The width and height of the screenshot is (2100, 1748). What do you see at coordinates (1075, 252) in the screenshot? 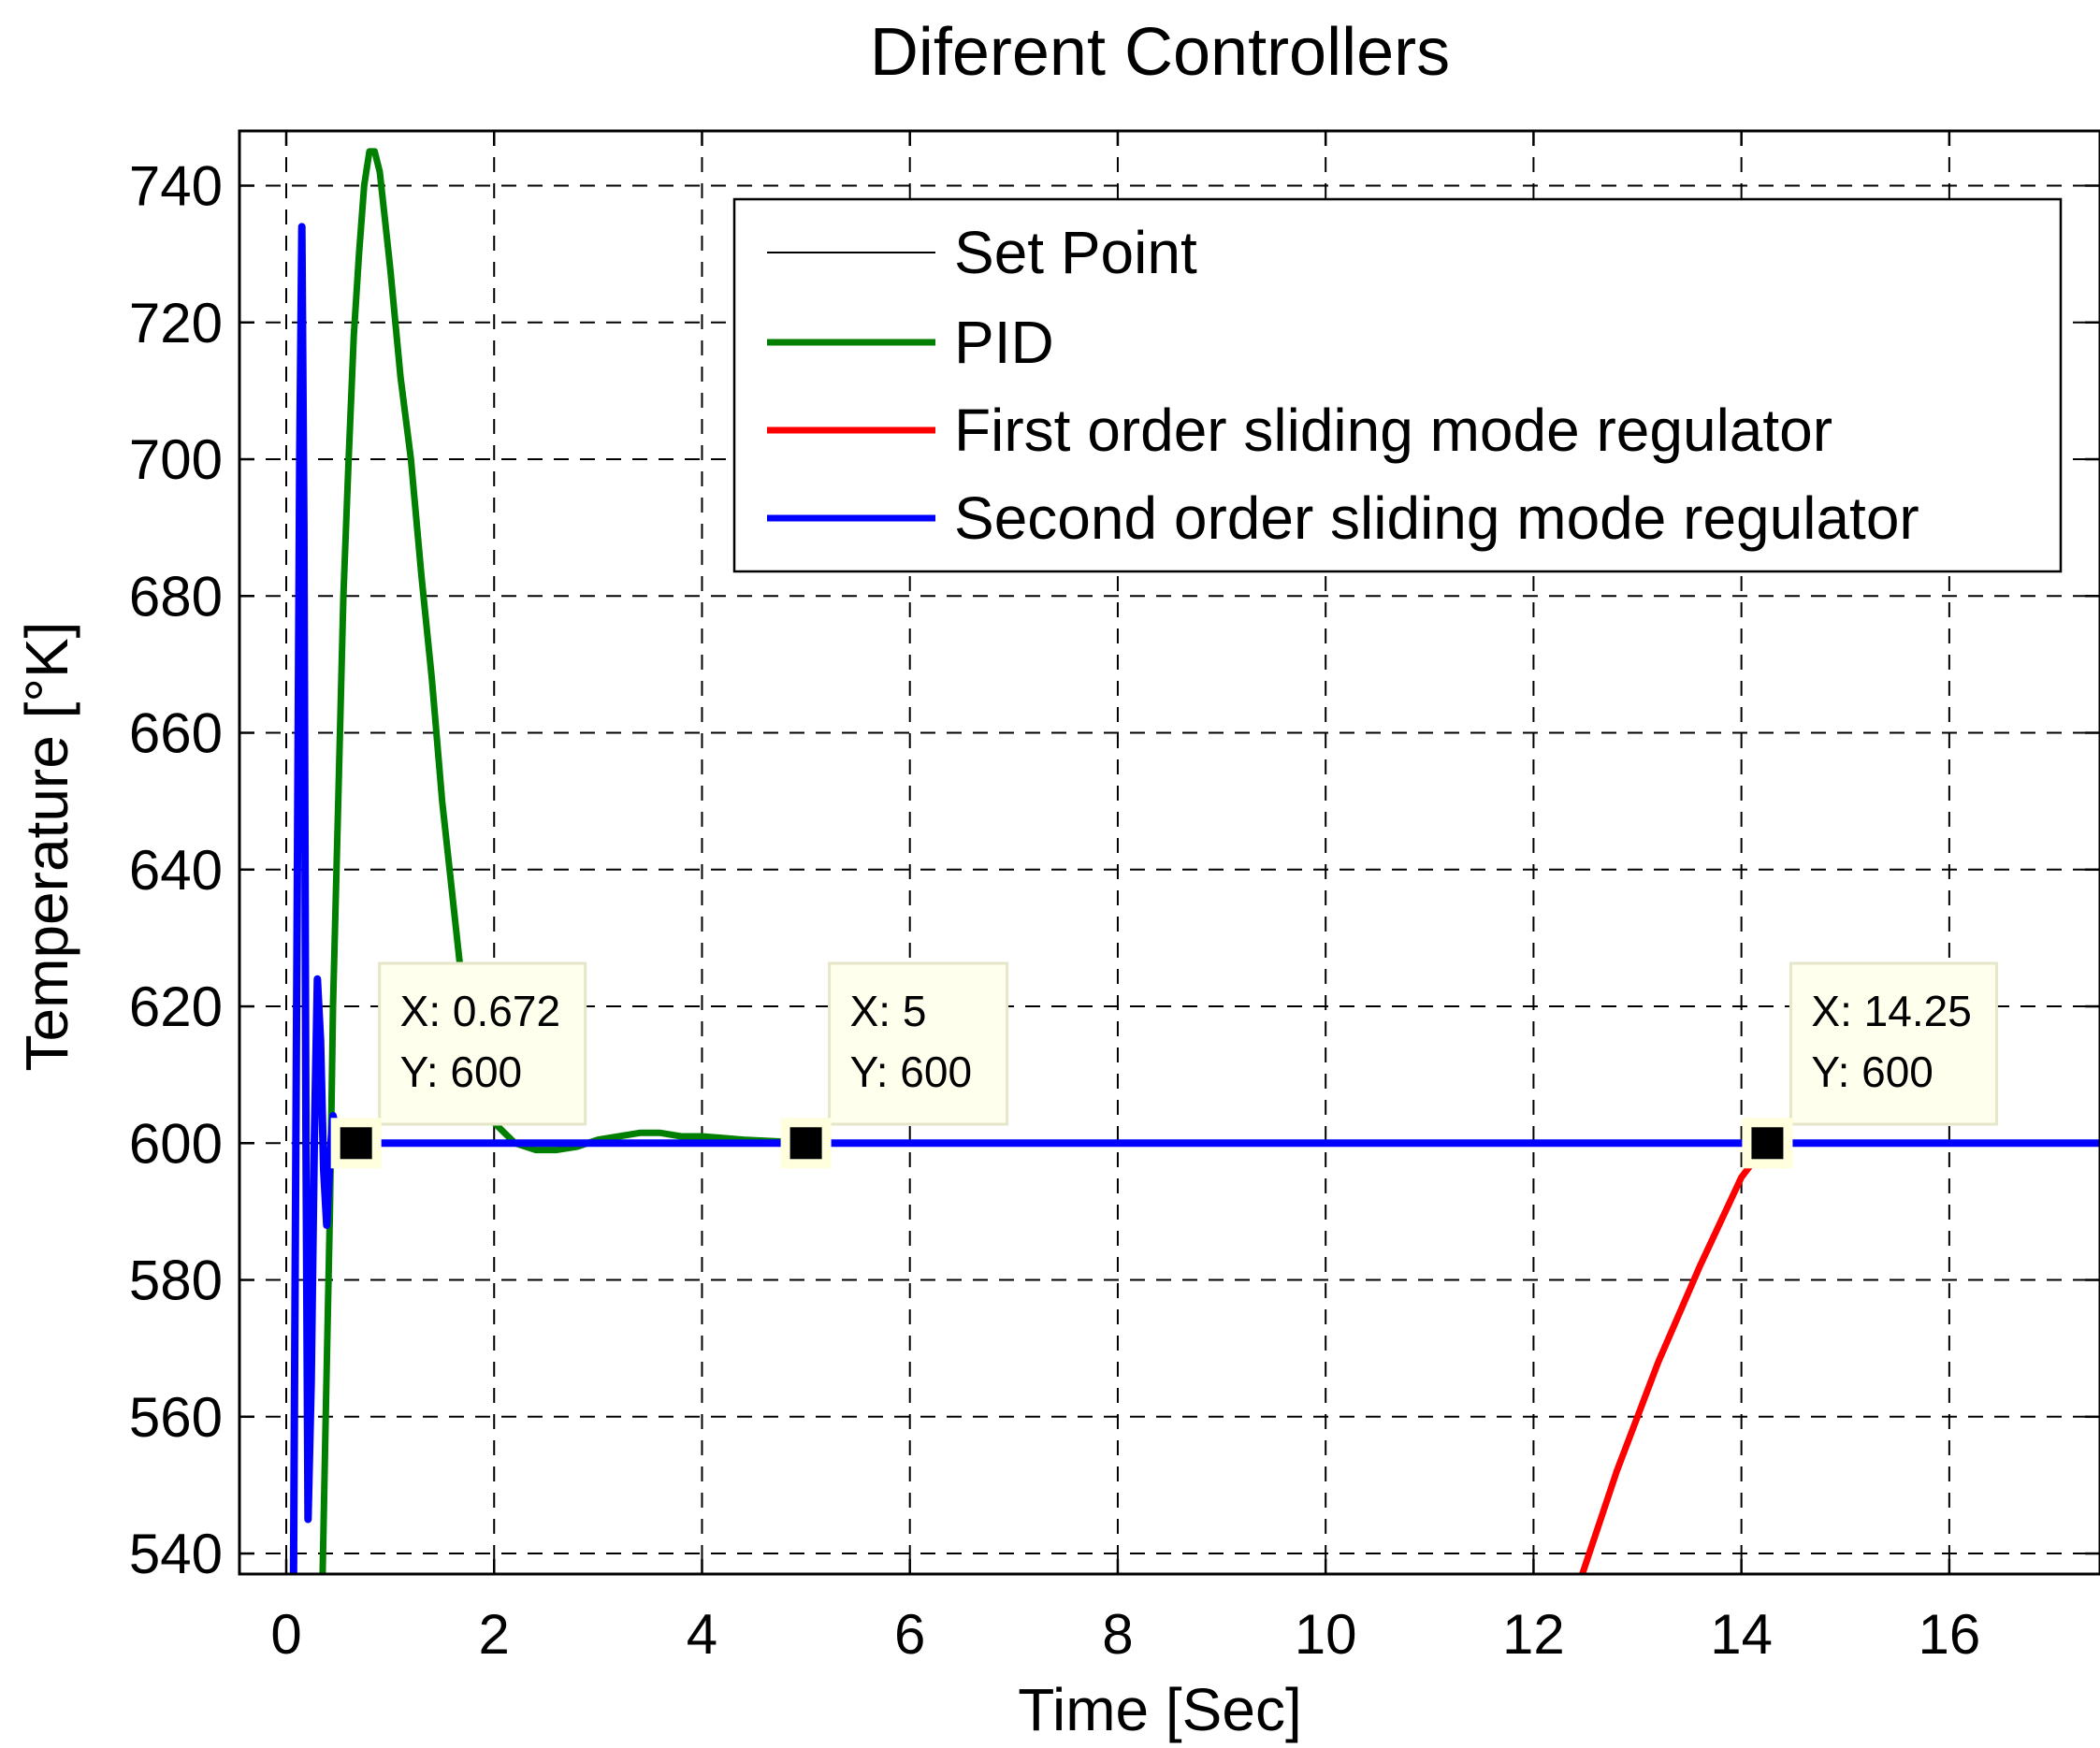
I see `legend-label: Set Point` at bounding box center [1075, 252].